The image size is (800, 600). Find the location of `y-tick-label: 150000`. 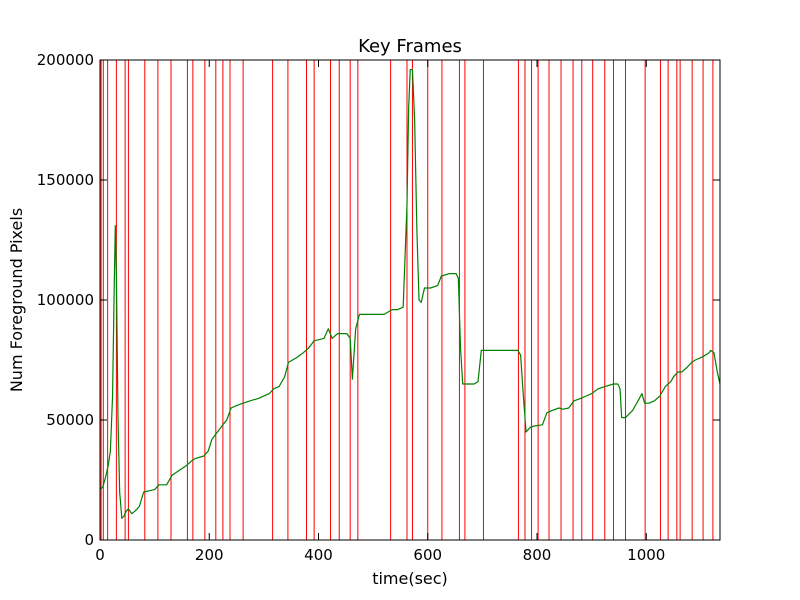

y-tick-label: 150000 is located at coordinates (65, 180).